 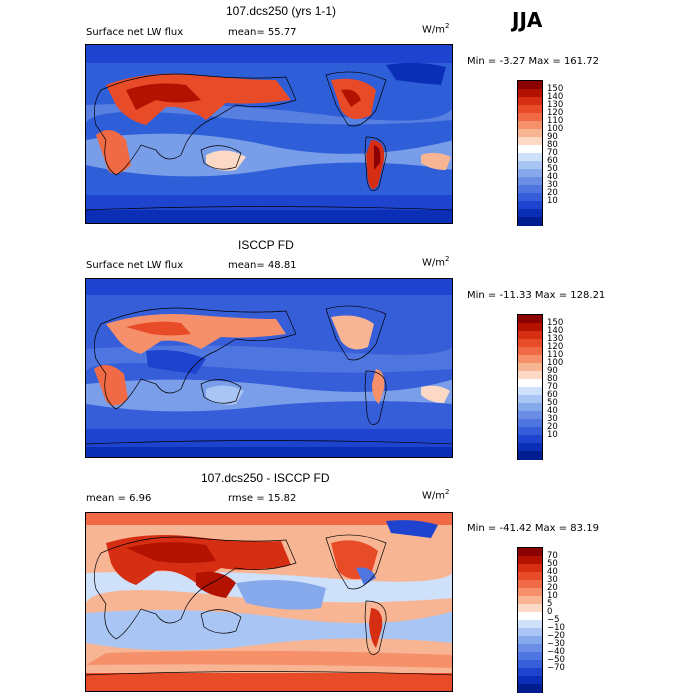 What do you see at coordinates (262, 498) in the screenshot?
I see `panel-3-rmse: rmse = 15.82` at bounding box center [262, 498].